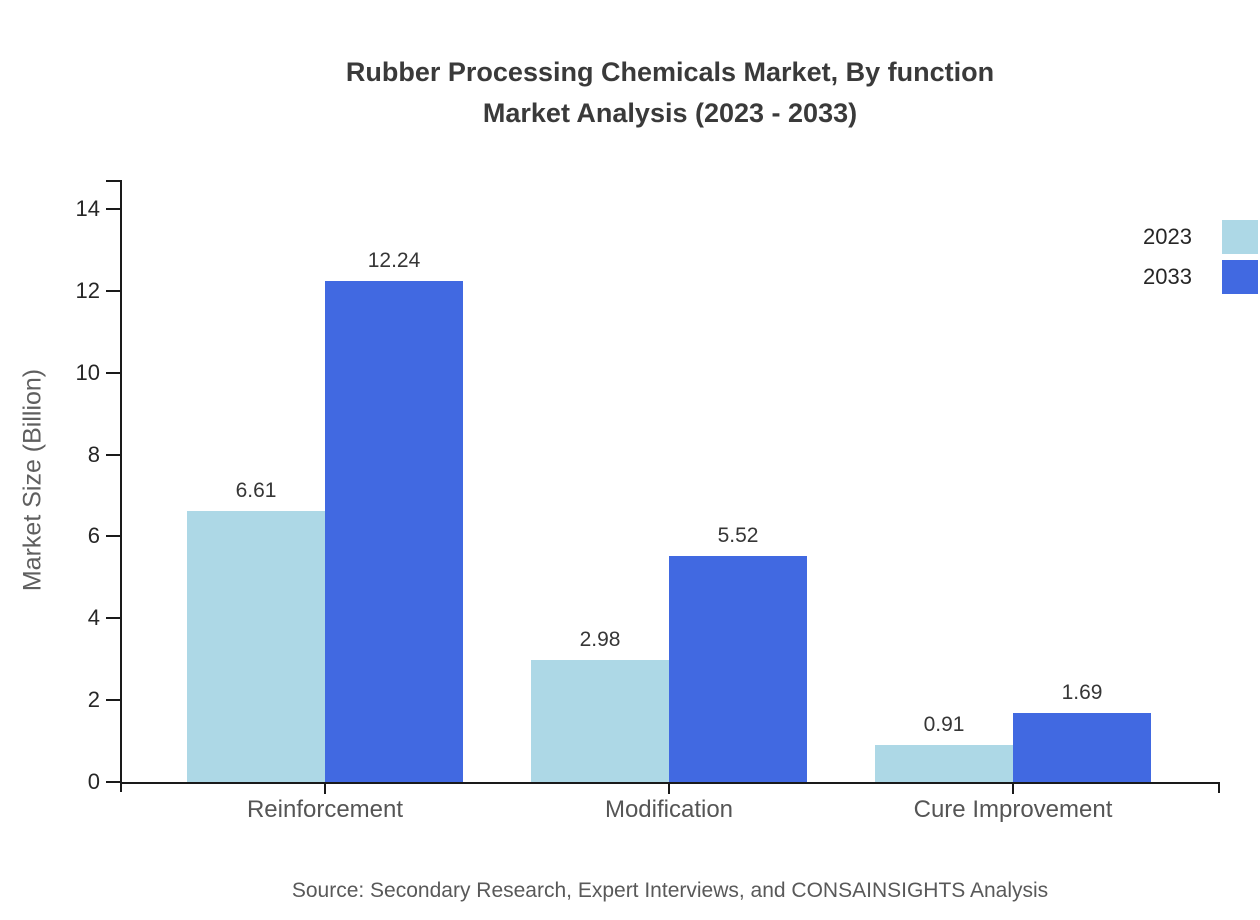 This screenshot has width=1260, height=920. What do you see at coordinates (1167, 236) in the screenshot?
I see `legend-label-2023: 2023` at bounding box center [1167, 236].